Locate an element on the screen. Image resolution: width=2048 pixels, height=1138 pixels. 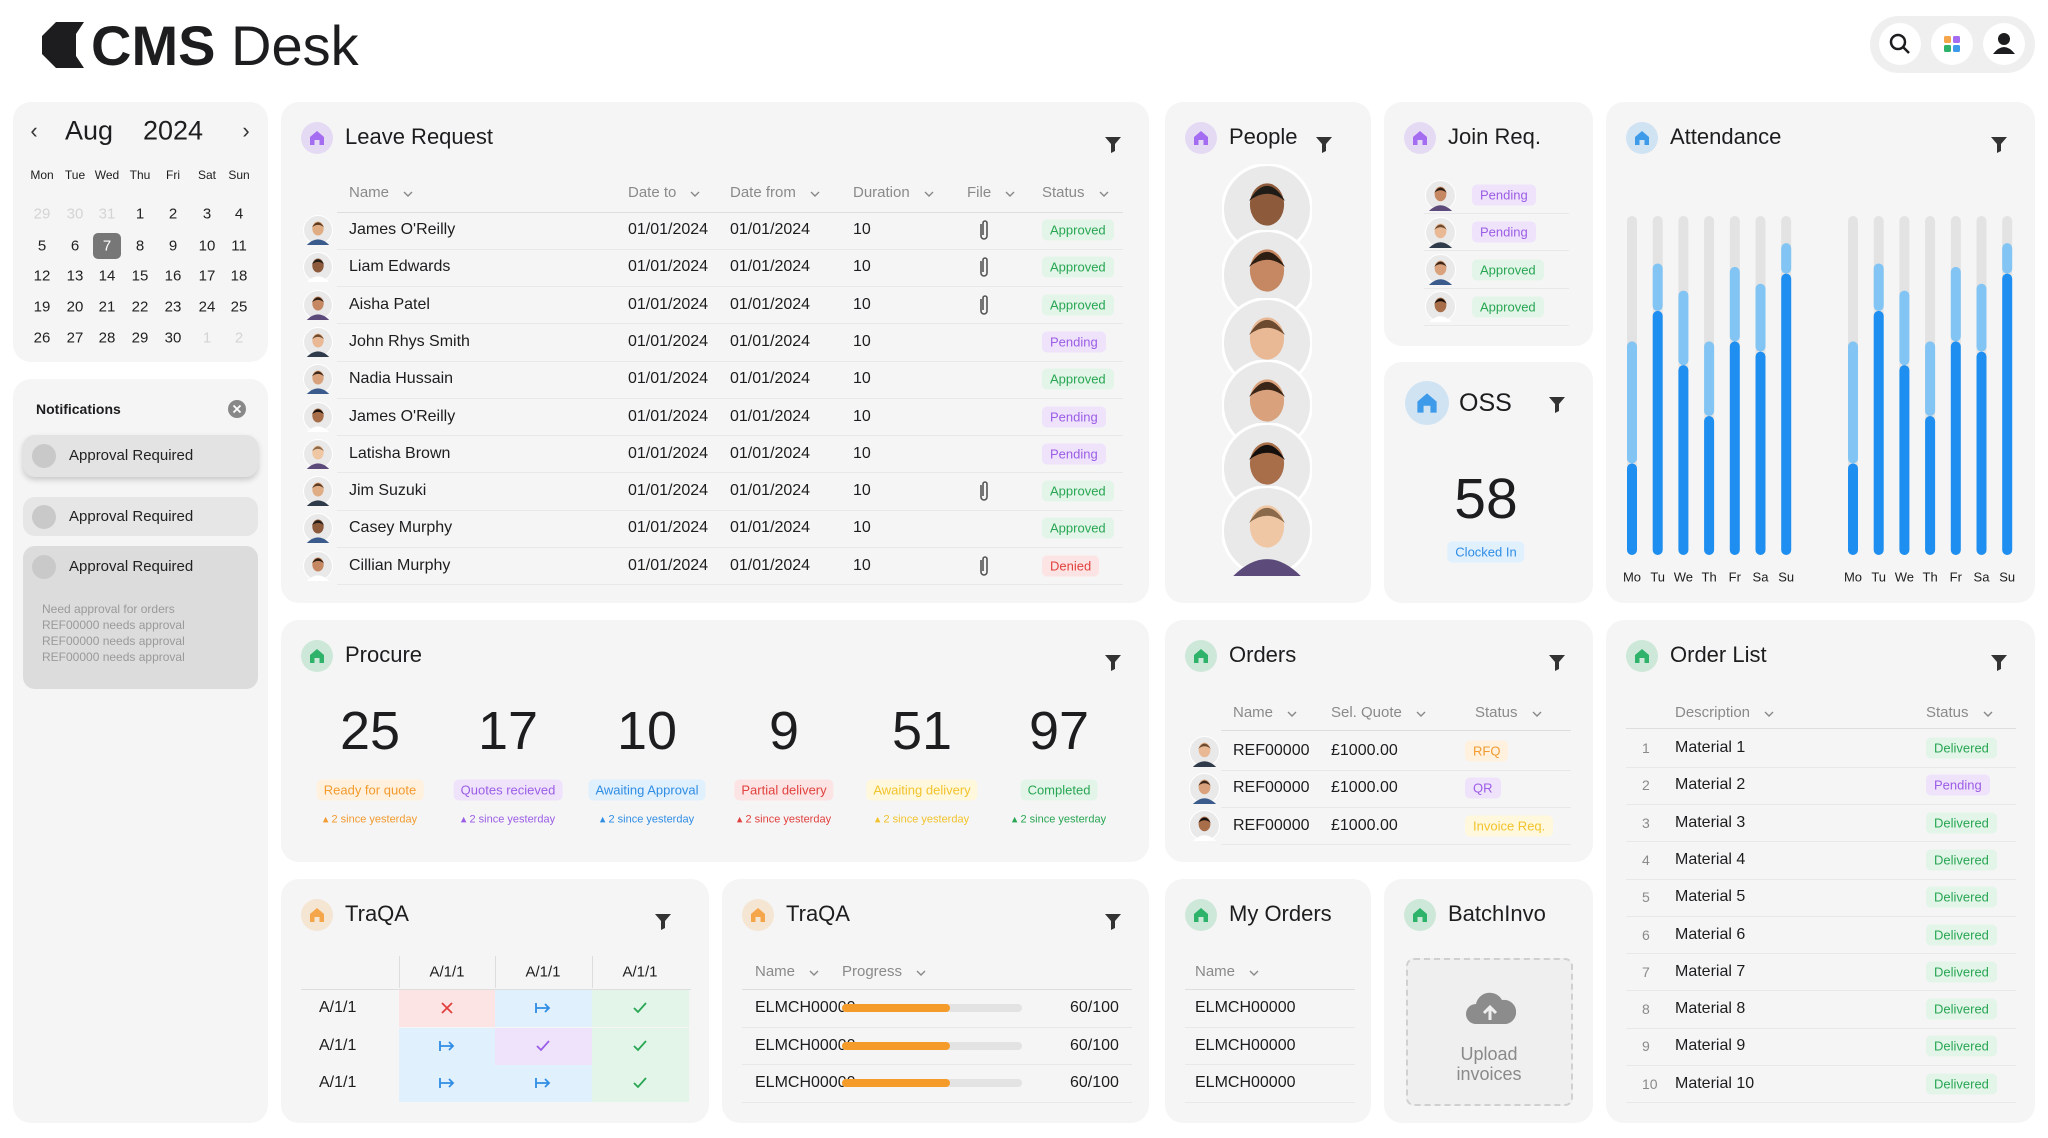
day: 6 is located at coordinates (75, 246).